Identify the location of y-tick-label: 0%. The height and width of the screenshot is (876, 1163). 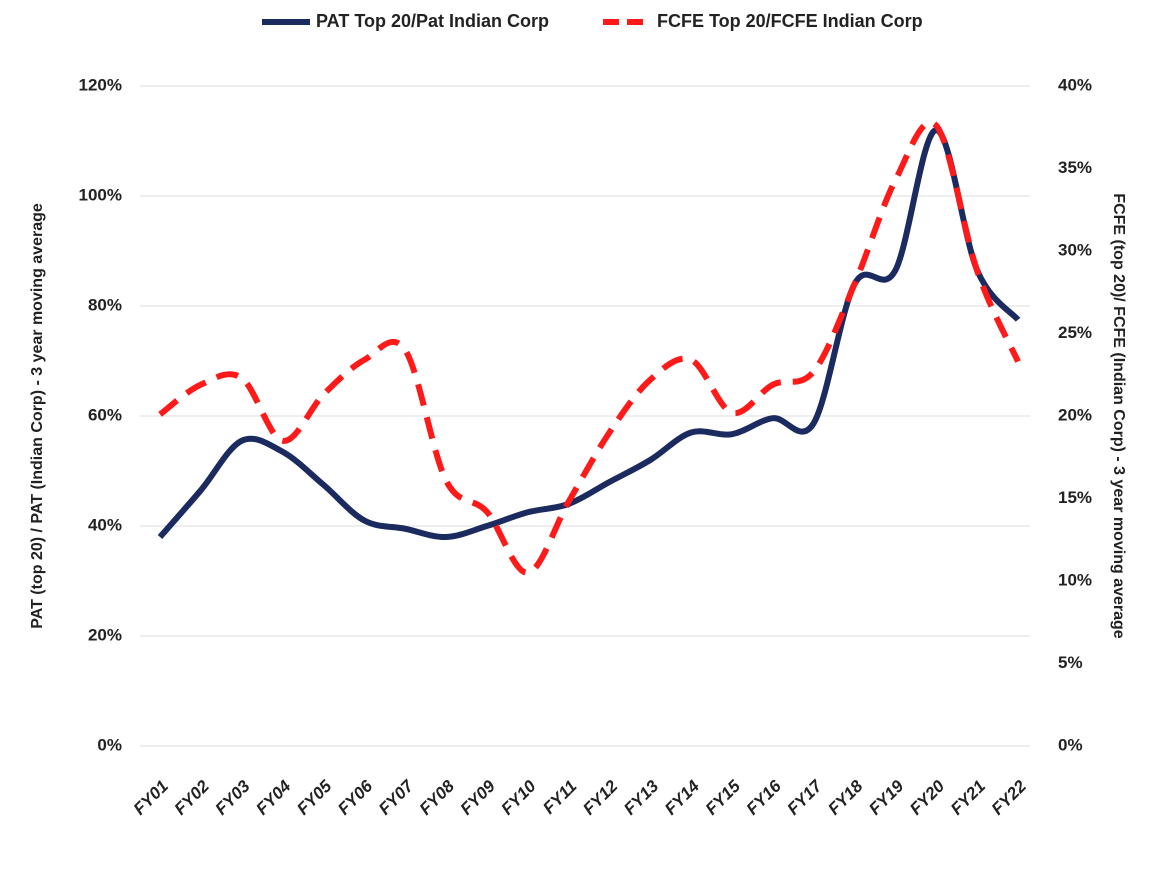
(109, 744).